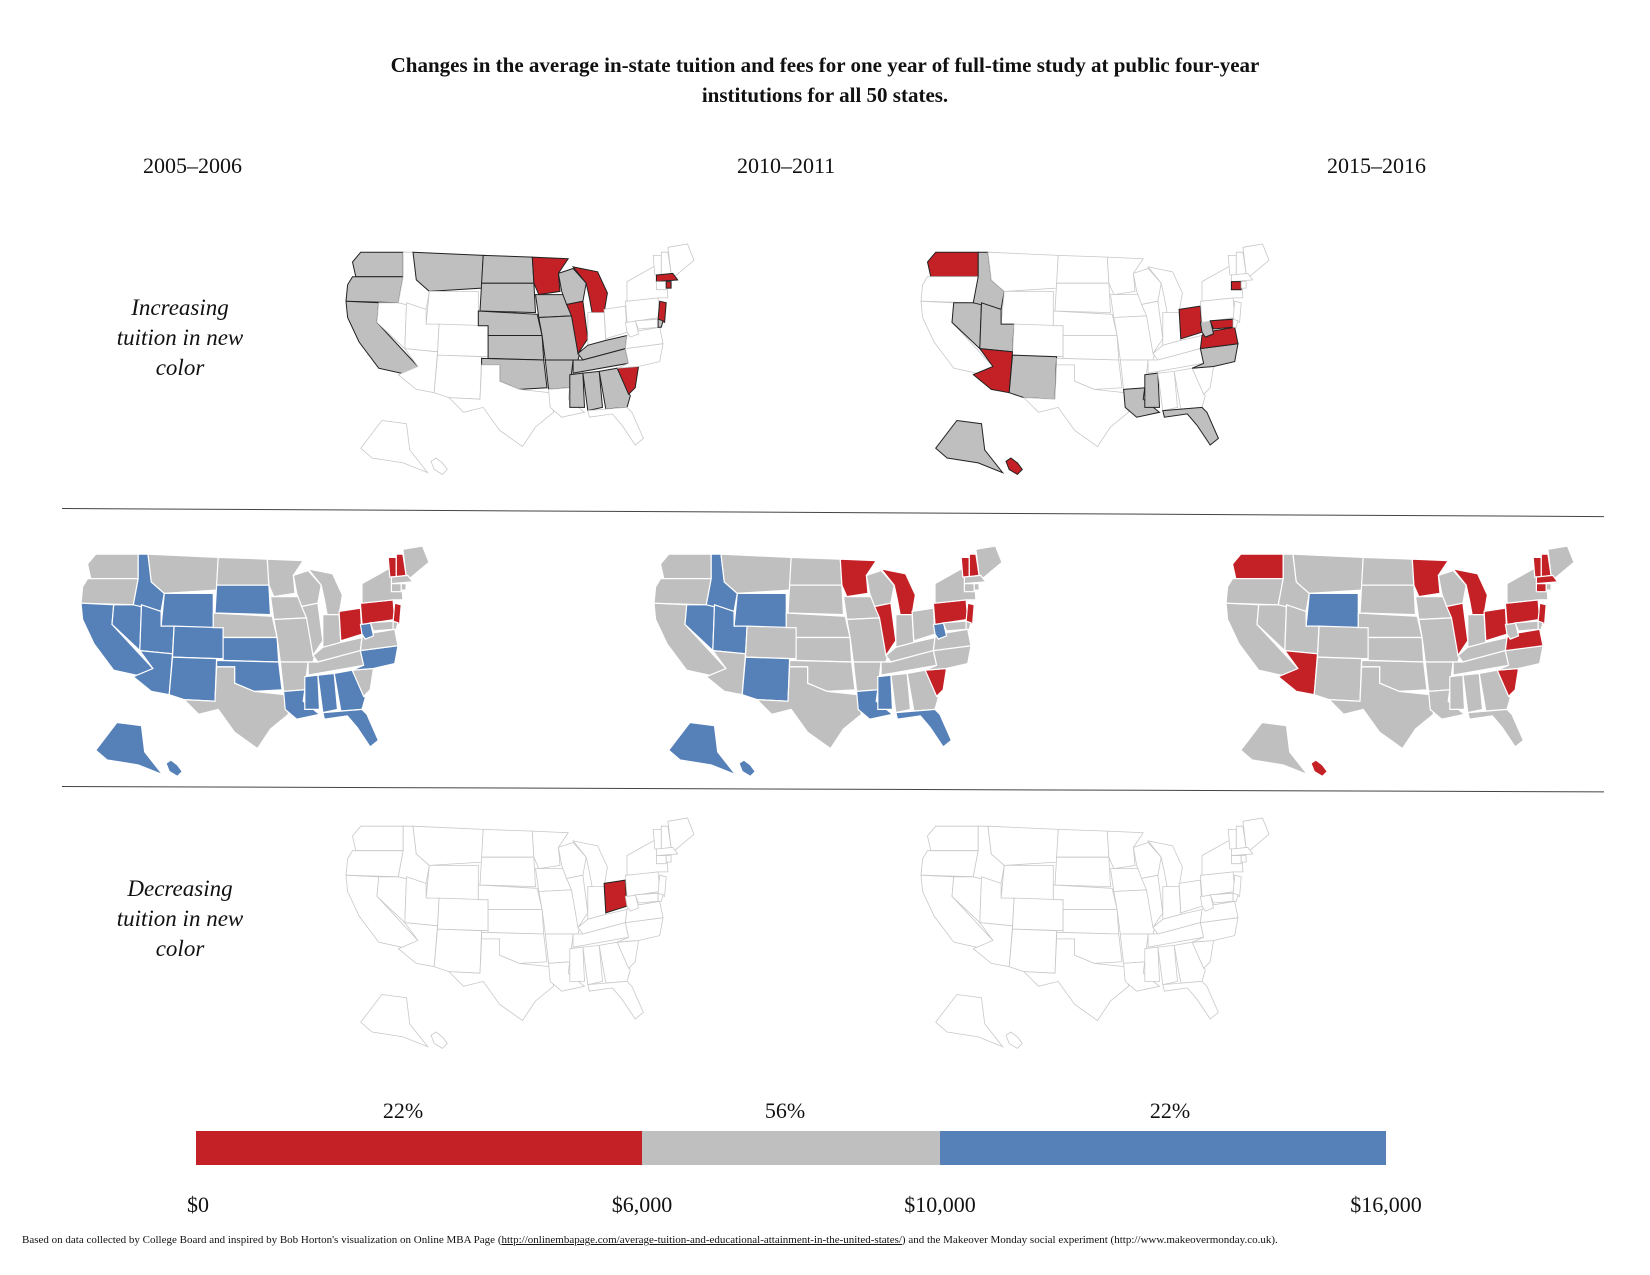 This screenshot has height=1275, width=1650. What do you see at coordinates (419, 1148) in the screenshot?
I see `legend-bar-red` at bounding box center [419, 1148].